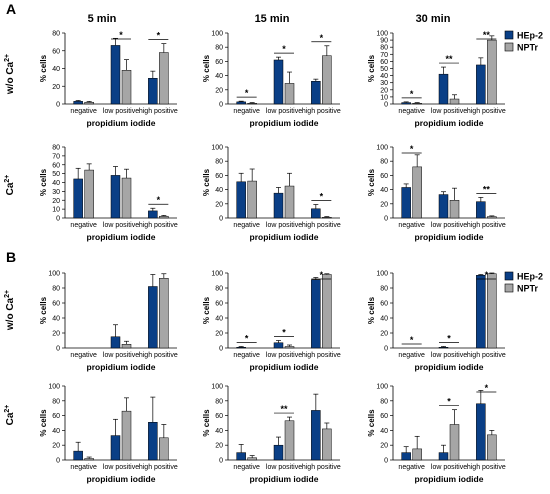  I want to click on panel-letter-b: B, so click(11, 257).